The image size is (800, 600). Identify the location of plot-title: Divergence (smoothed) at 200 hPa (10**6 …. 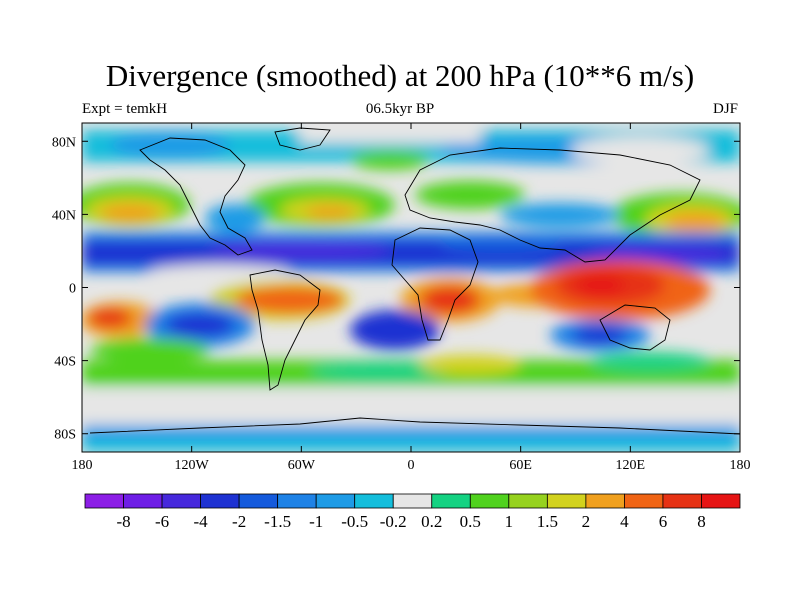
(400, 75).